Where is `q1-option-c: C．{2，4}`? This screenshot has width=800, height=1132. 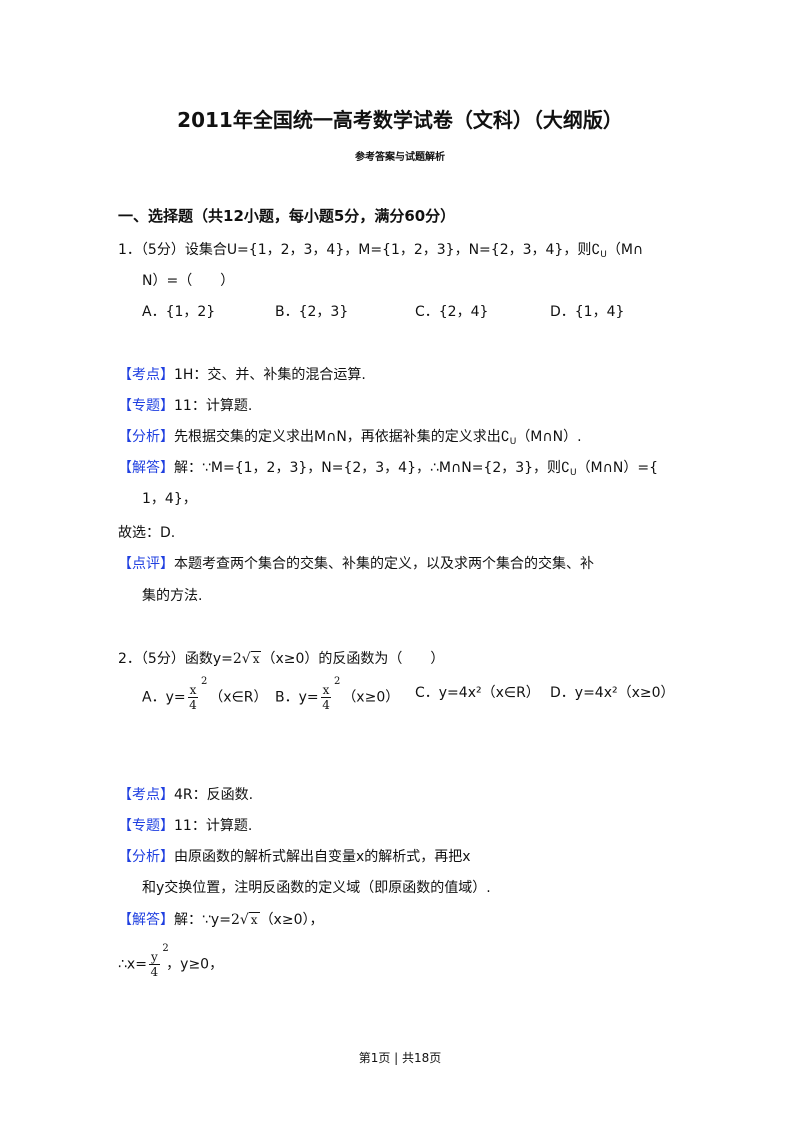
q1-option-c: C．{2，4} is located at coordinates (452, 312).